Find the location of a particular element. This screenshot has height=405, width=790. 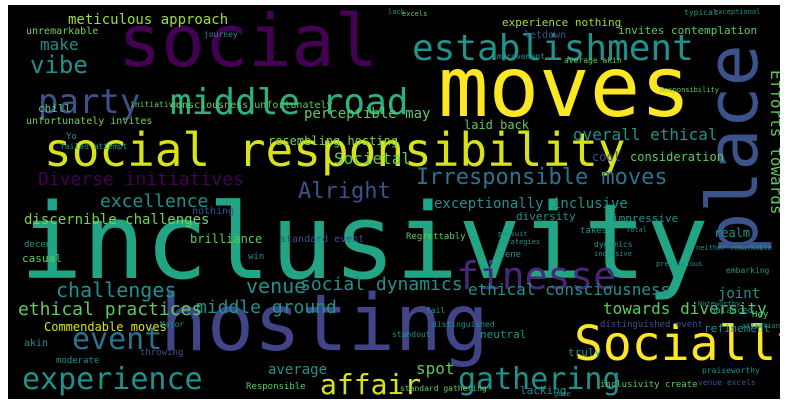

word-refinement: refinement is located at coordinates (737, 328).